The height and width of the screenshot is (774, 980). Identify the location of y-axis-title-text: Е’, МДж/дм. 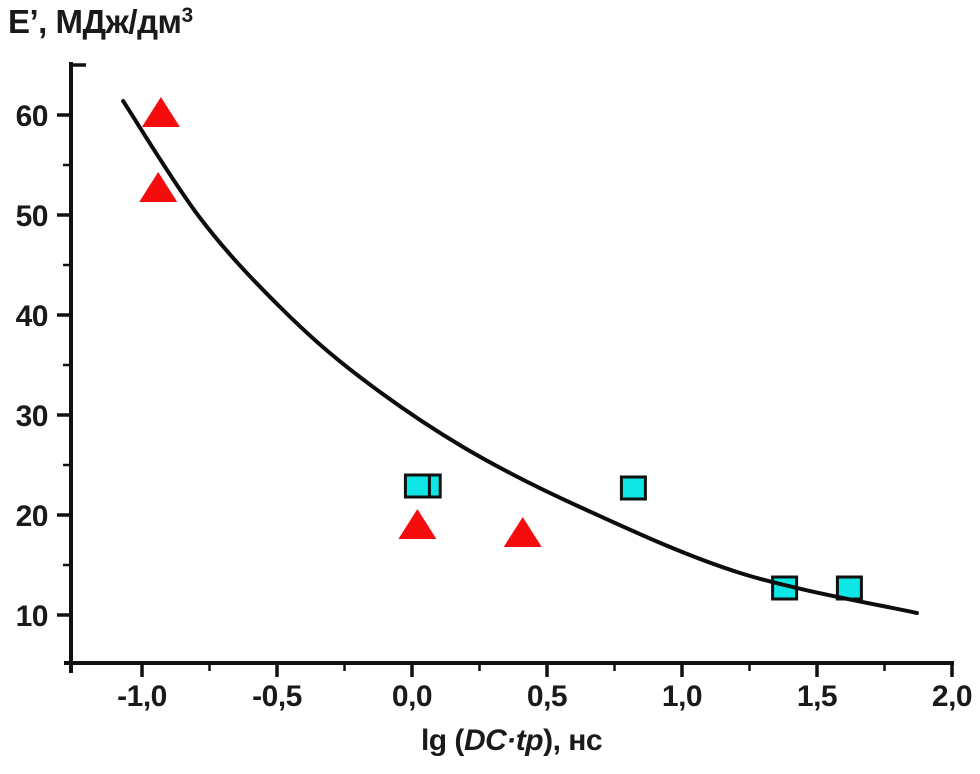
(95, 21).